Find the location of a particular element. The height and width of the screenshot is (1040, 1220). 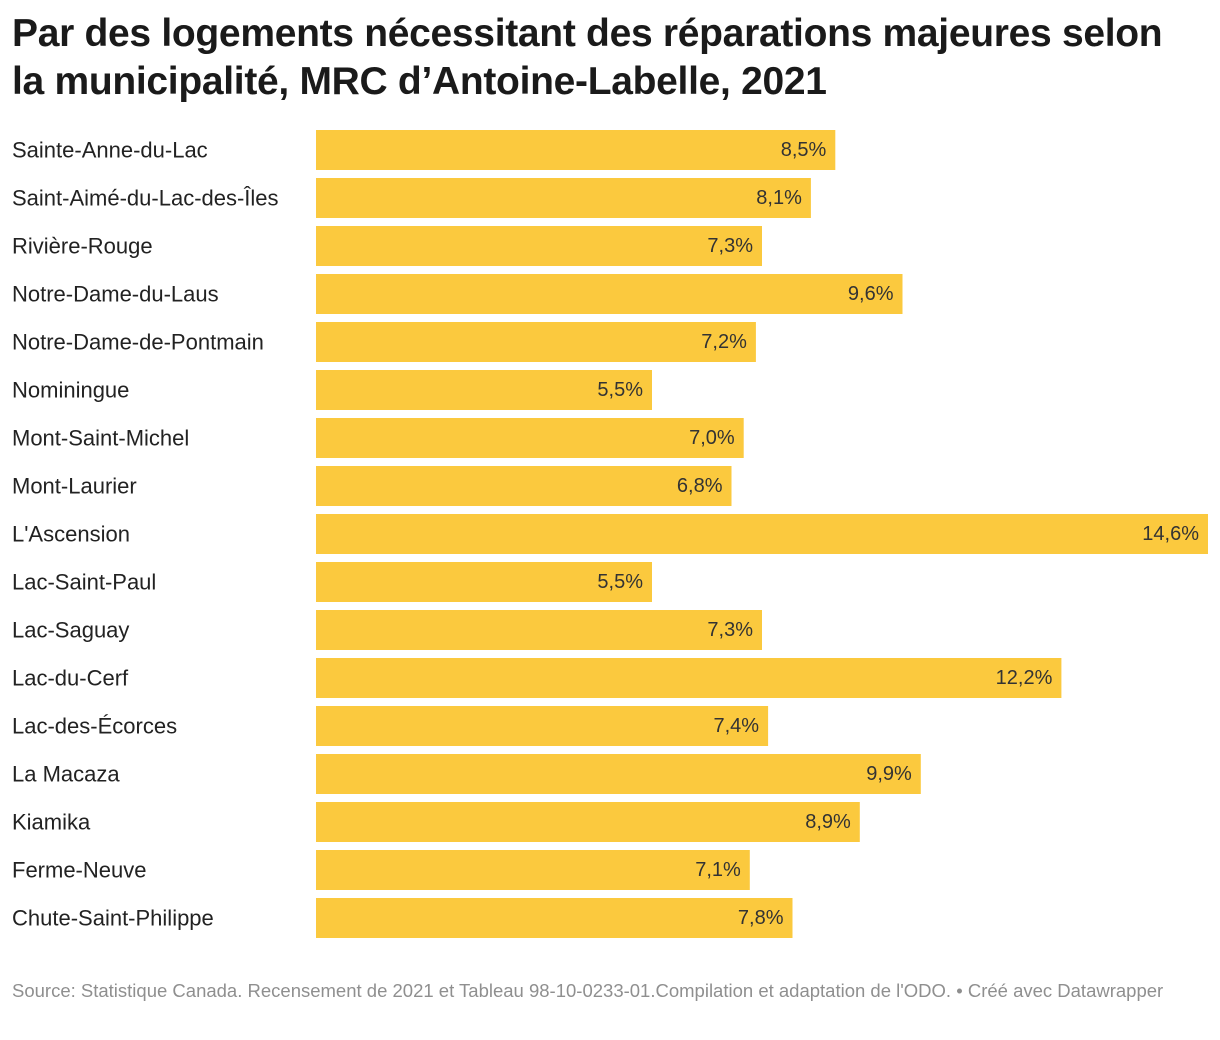

category-label: Ferme-Neuve is located at coordinates (79, 870).